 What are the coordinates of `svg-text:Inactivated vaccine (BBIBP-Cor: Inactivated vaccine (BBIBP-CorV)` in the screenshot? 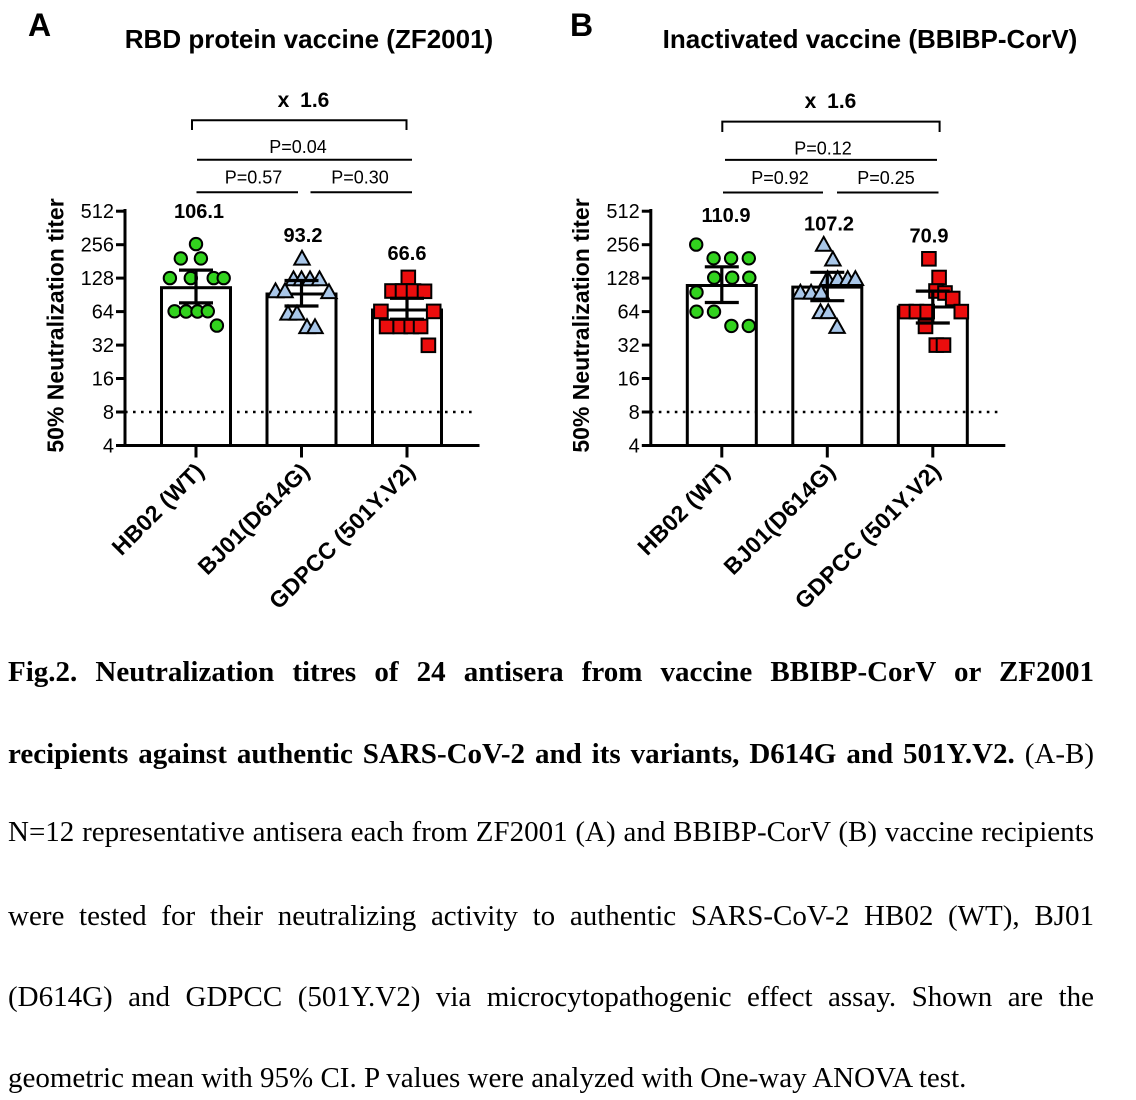 It's located at (870, 39).